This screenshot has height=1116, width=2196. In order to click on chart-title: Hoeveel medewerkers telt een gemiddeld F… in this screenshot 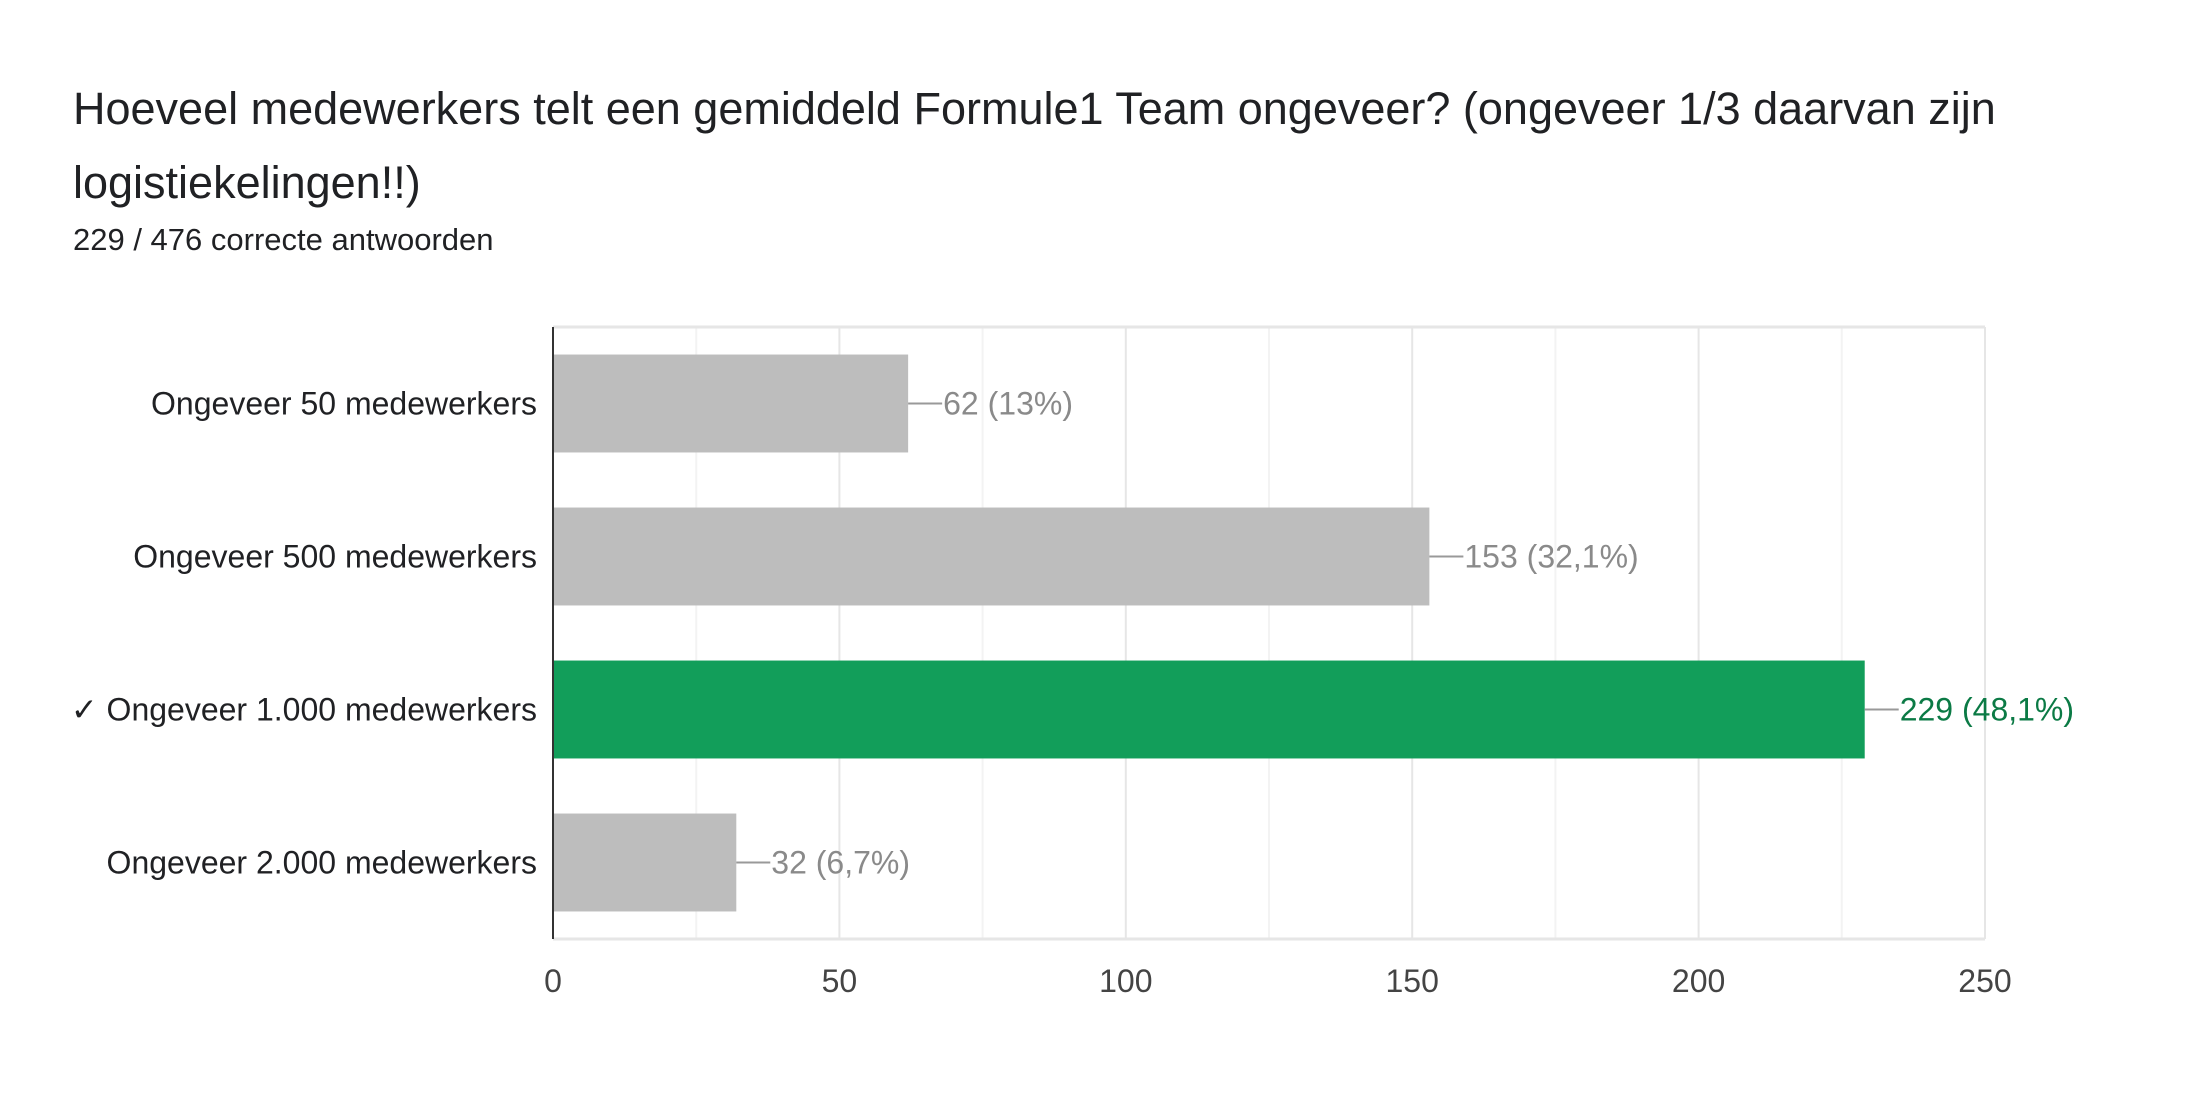, I will do `click(1034, 145)`.